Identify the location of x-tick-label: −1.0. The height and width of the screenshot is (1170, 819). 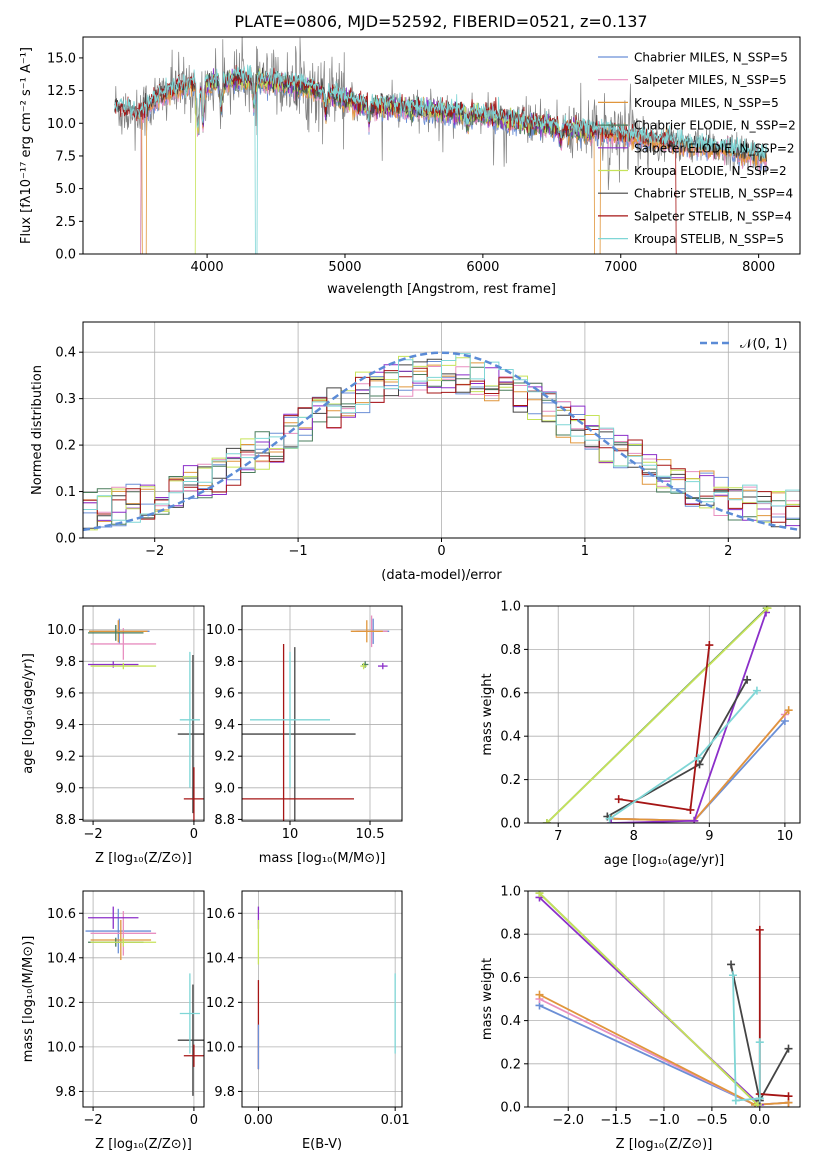
(664, 1120).